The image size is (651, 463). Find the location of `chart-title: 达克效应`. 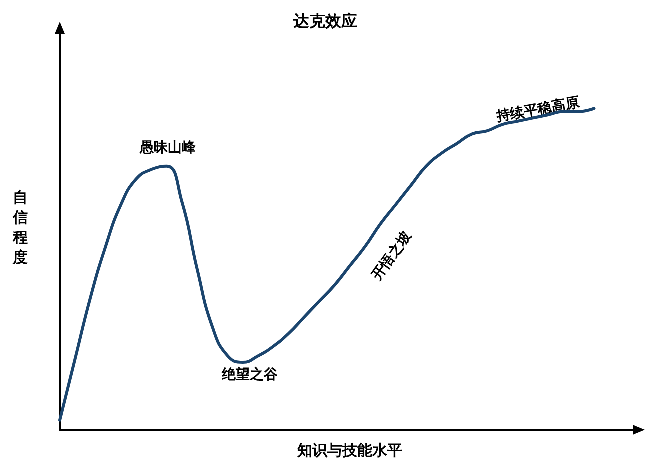

chart-title: 达克效应 is located at coordinates (325, 21).